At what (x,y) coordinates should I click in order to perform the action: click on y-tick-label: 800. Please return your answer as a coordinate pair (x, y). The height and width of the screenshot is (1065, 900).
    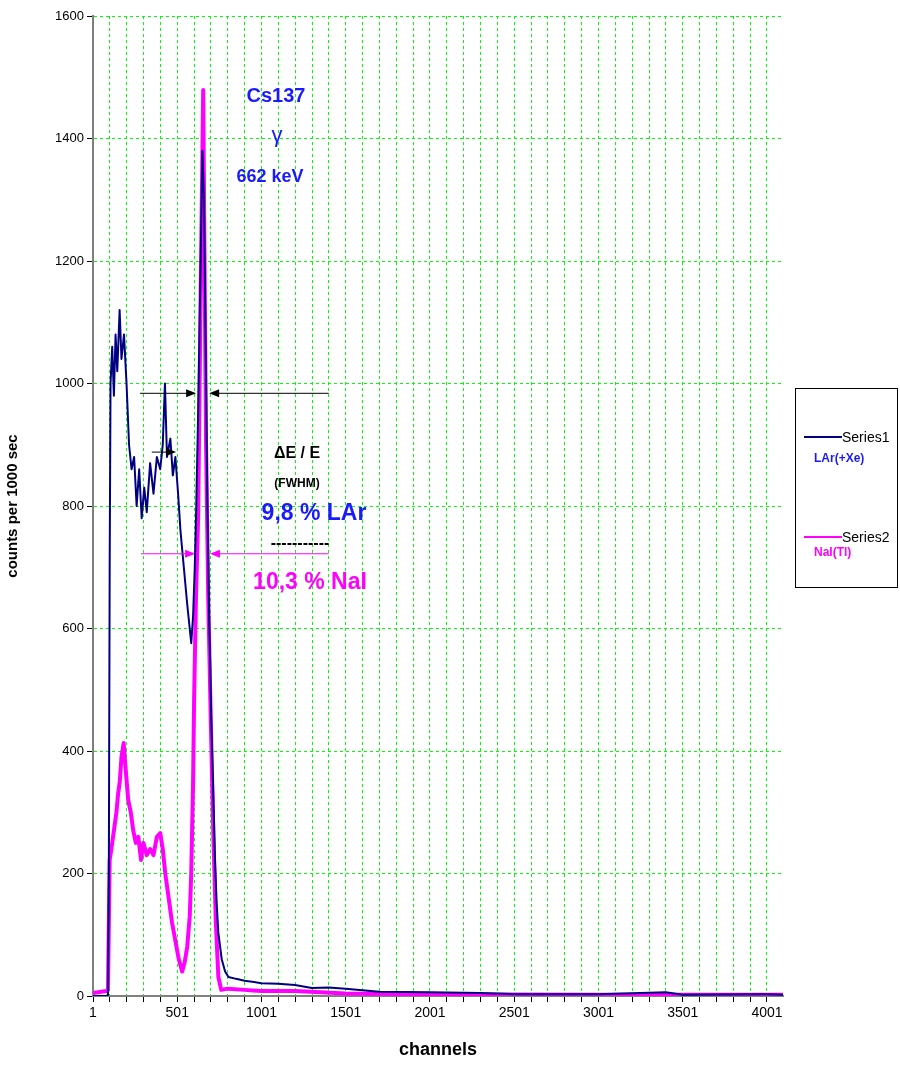
    Looking at the image, I should click on (73, 505).